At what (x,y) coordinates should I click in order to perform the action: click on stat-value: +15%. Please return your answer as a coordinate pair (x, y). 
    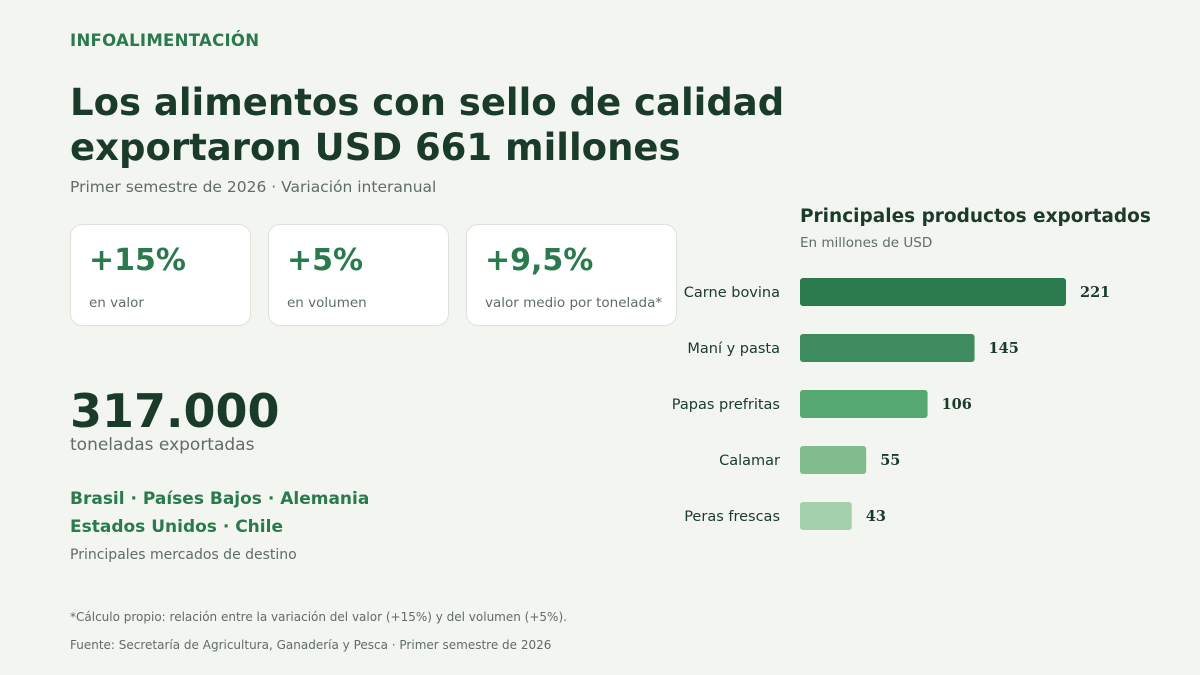
    Looking at the image, I should click on (137, 260).